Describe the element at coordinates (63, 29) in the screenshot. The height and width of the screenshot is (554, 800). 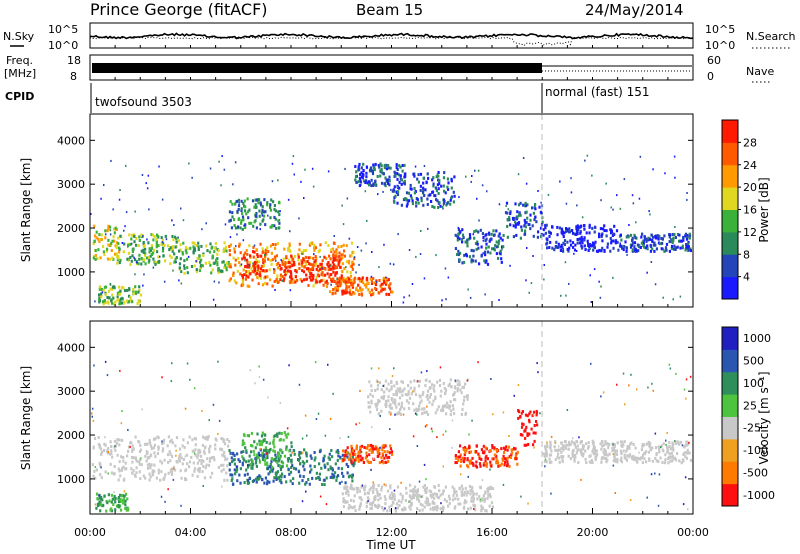
I see `nsky-tick-high: 10^5` at that location.